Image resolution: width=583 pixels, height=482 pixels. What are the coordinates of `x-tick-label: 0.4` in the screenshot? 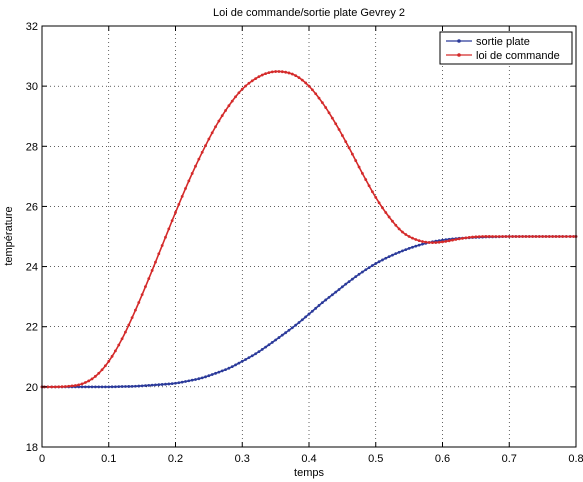 It's located at (308, 459).